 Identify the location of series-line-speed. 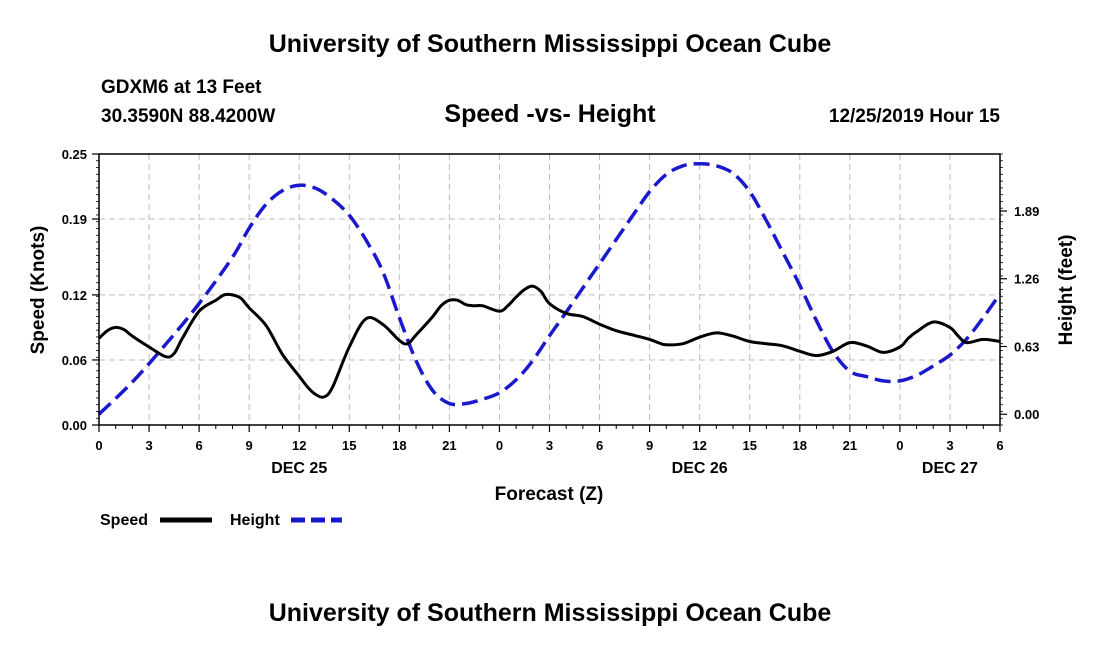
(549, 341).